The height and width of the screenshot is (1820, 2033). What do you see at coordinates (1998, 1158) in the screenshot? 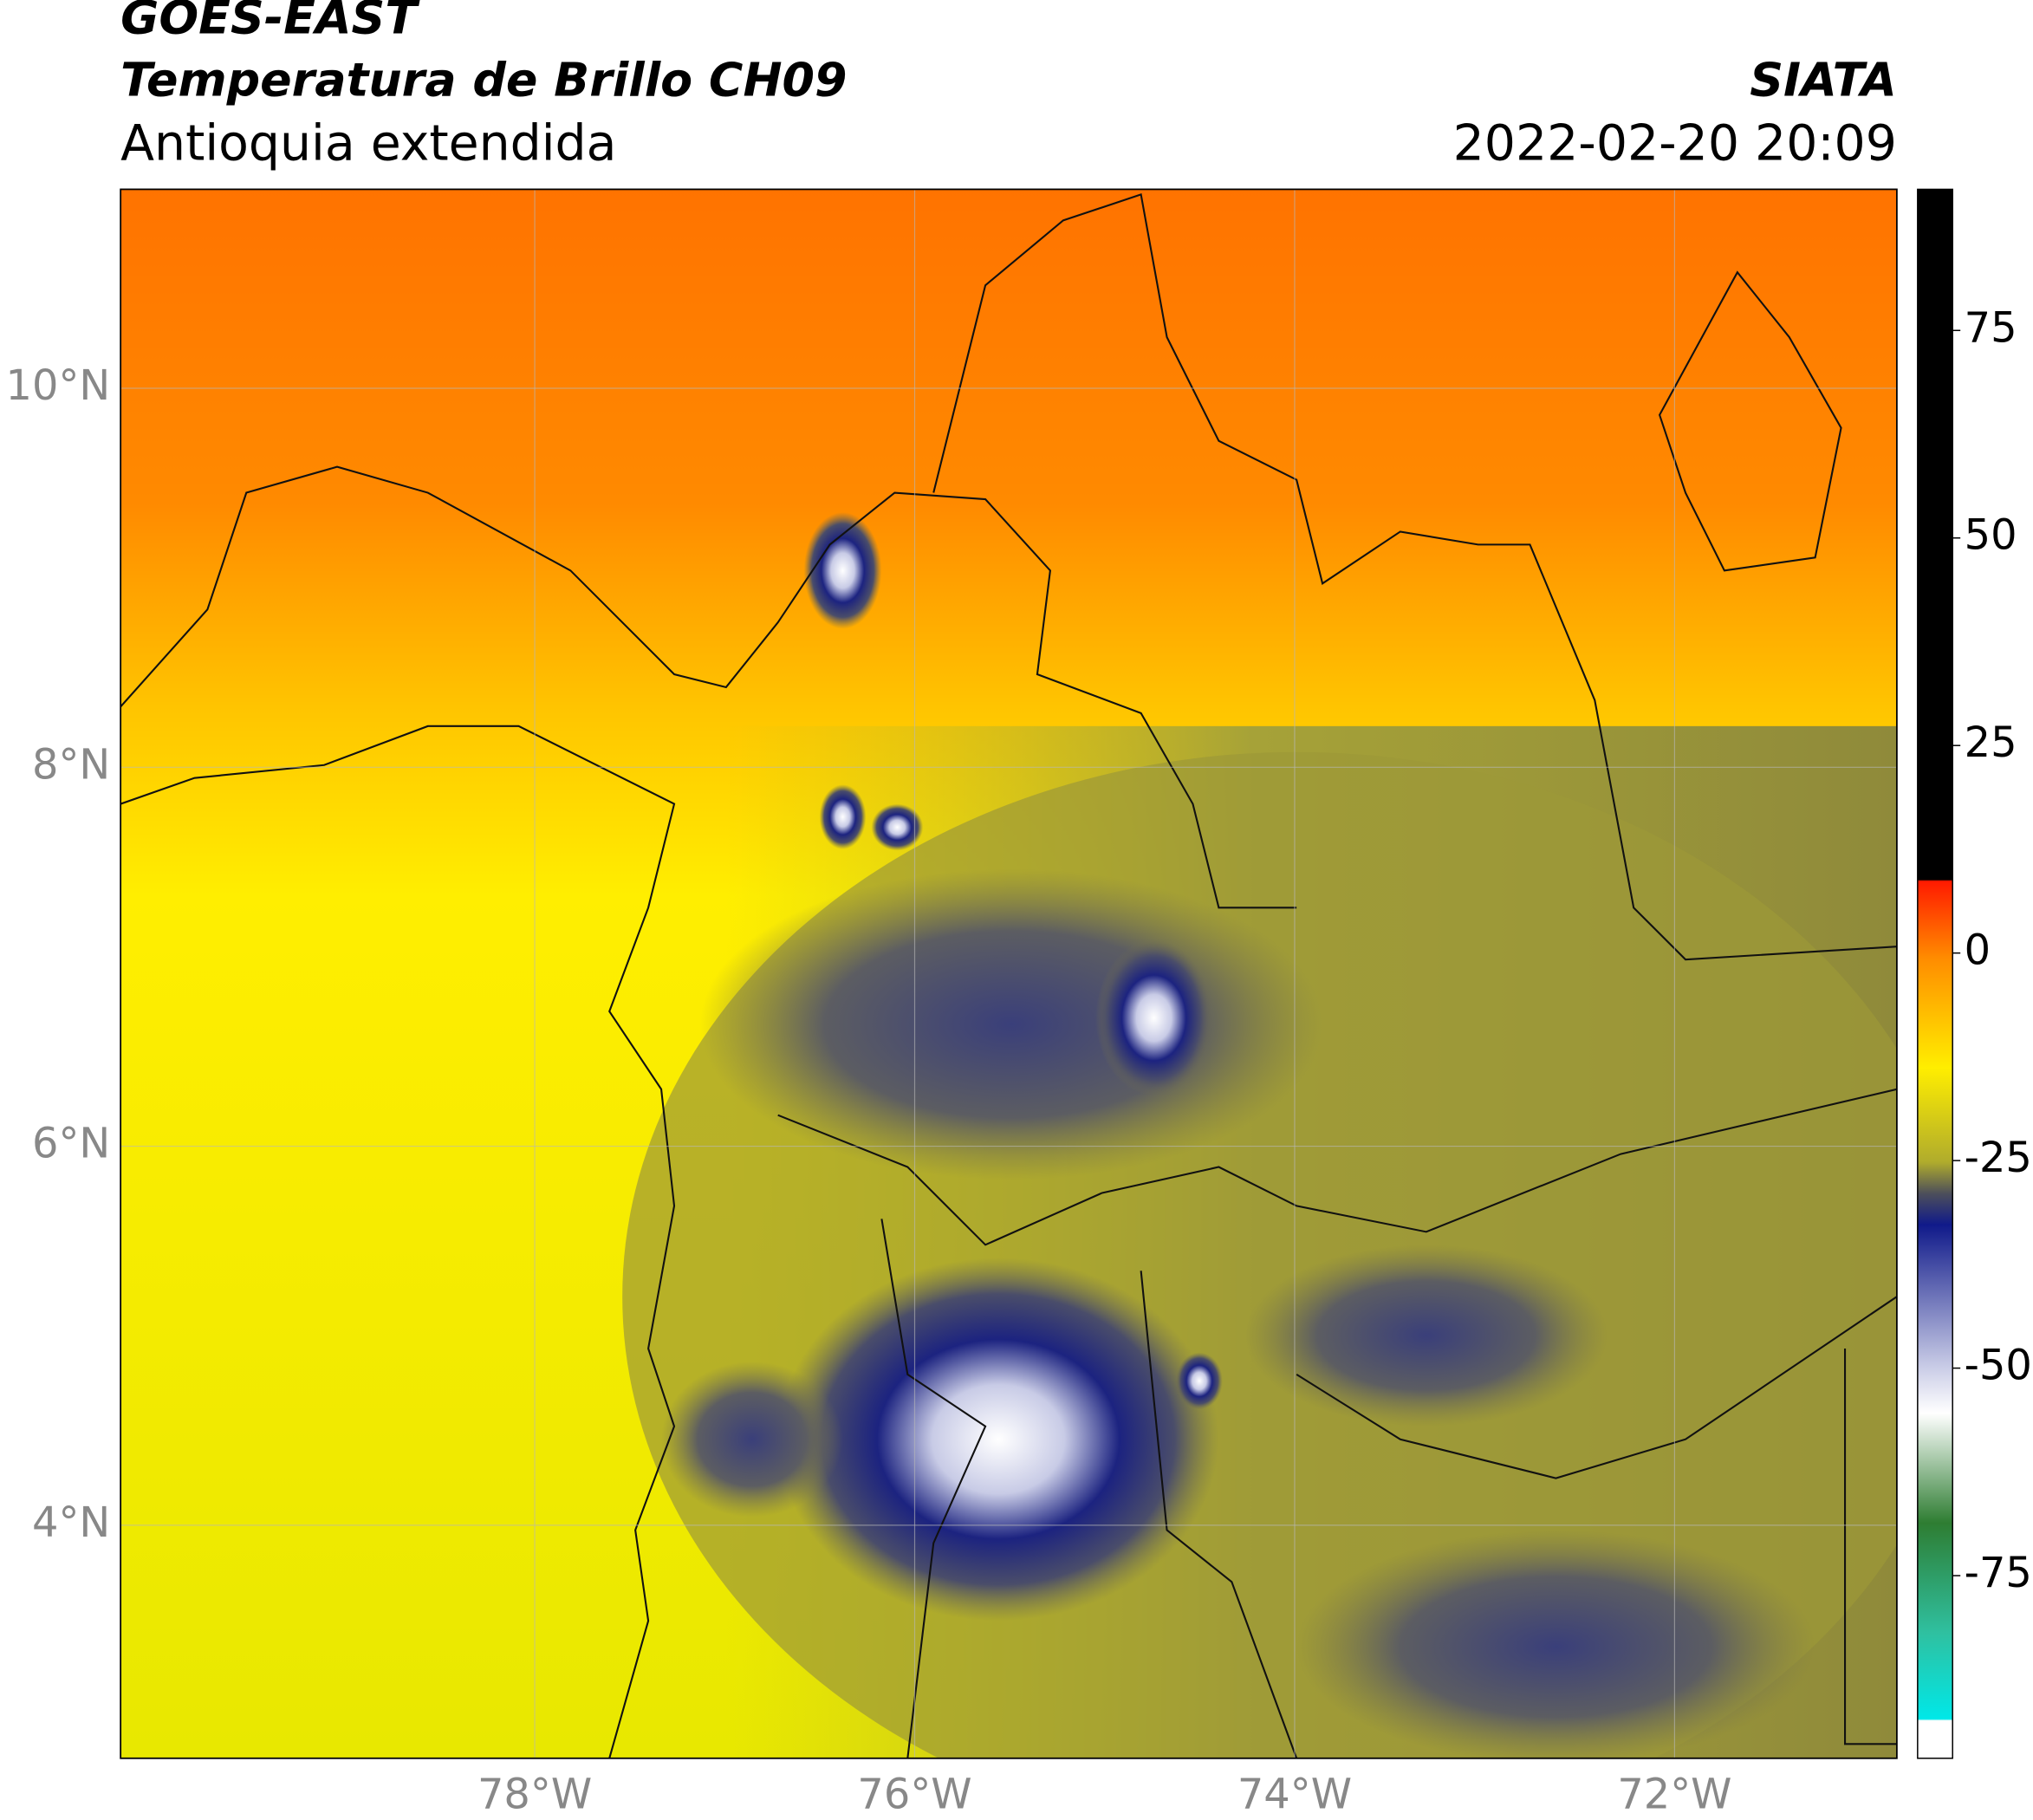
I see `colorbar-tick-label: -25` at bounding box center [1998, 1158].